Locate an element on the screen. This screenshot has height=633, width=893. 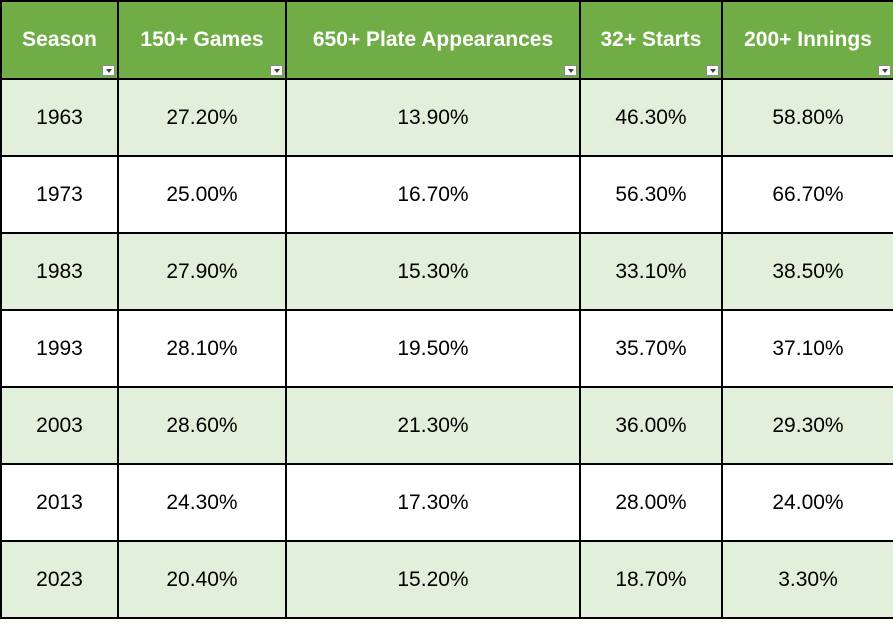
table-cell: 2013 is located at coordinates (59, 502).